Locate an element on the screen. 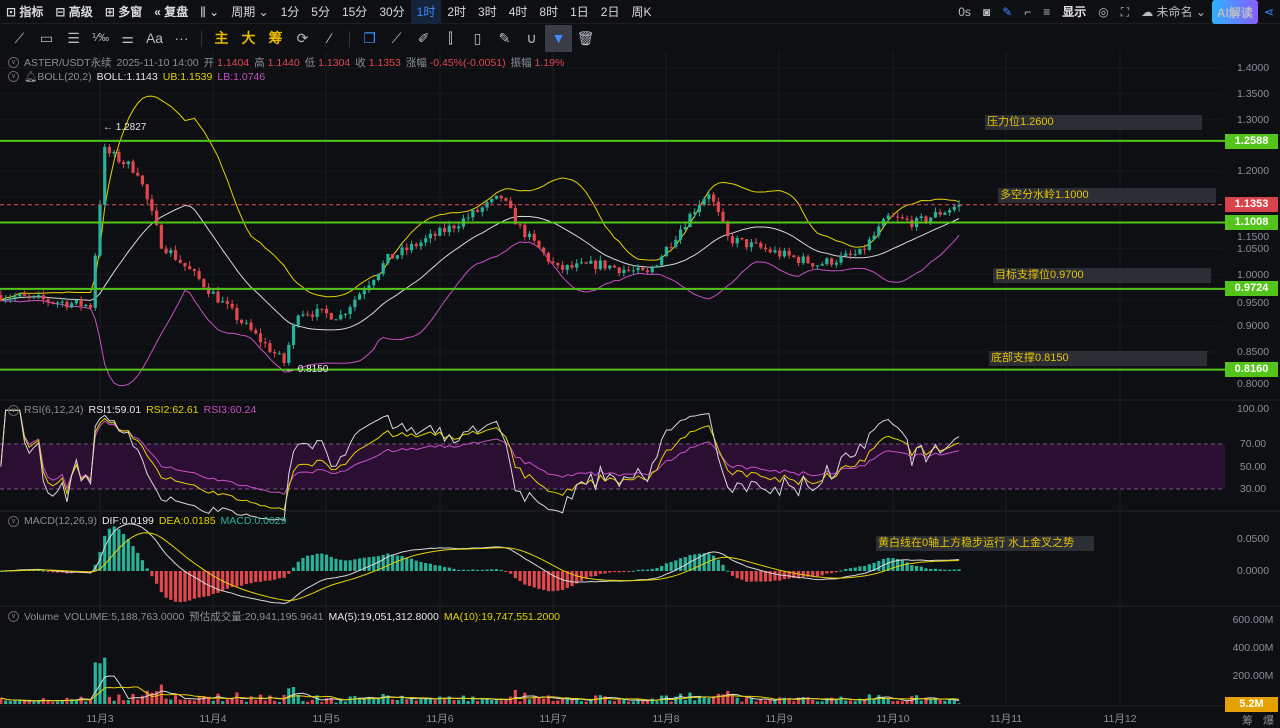 This screenshot has width=1280, height=728. indicator-button: ⊡ 指标 is located at coordinates (25, 11).